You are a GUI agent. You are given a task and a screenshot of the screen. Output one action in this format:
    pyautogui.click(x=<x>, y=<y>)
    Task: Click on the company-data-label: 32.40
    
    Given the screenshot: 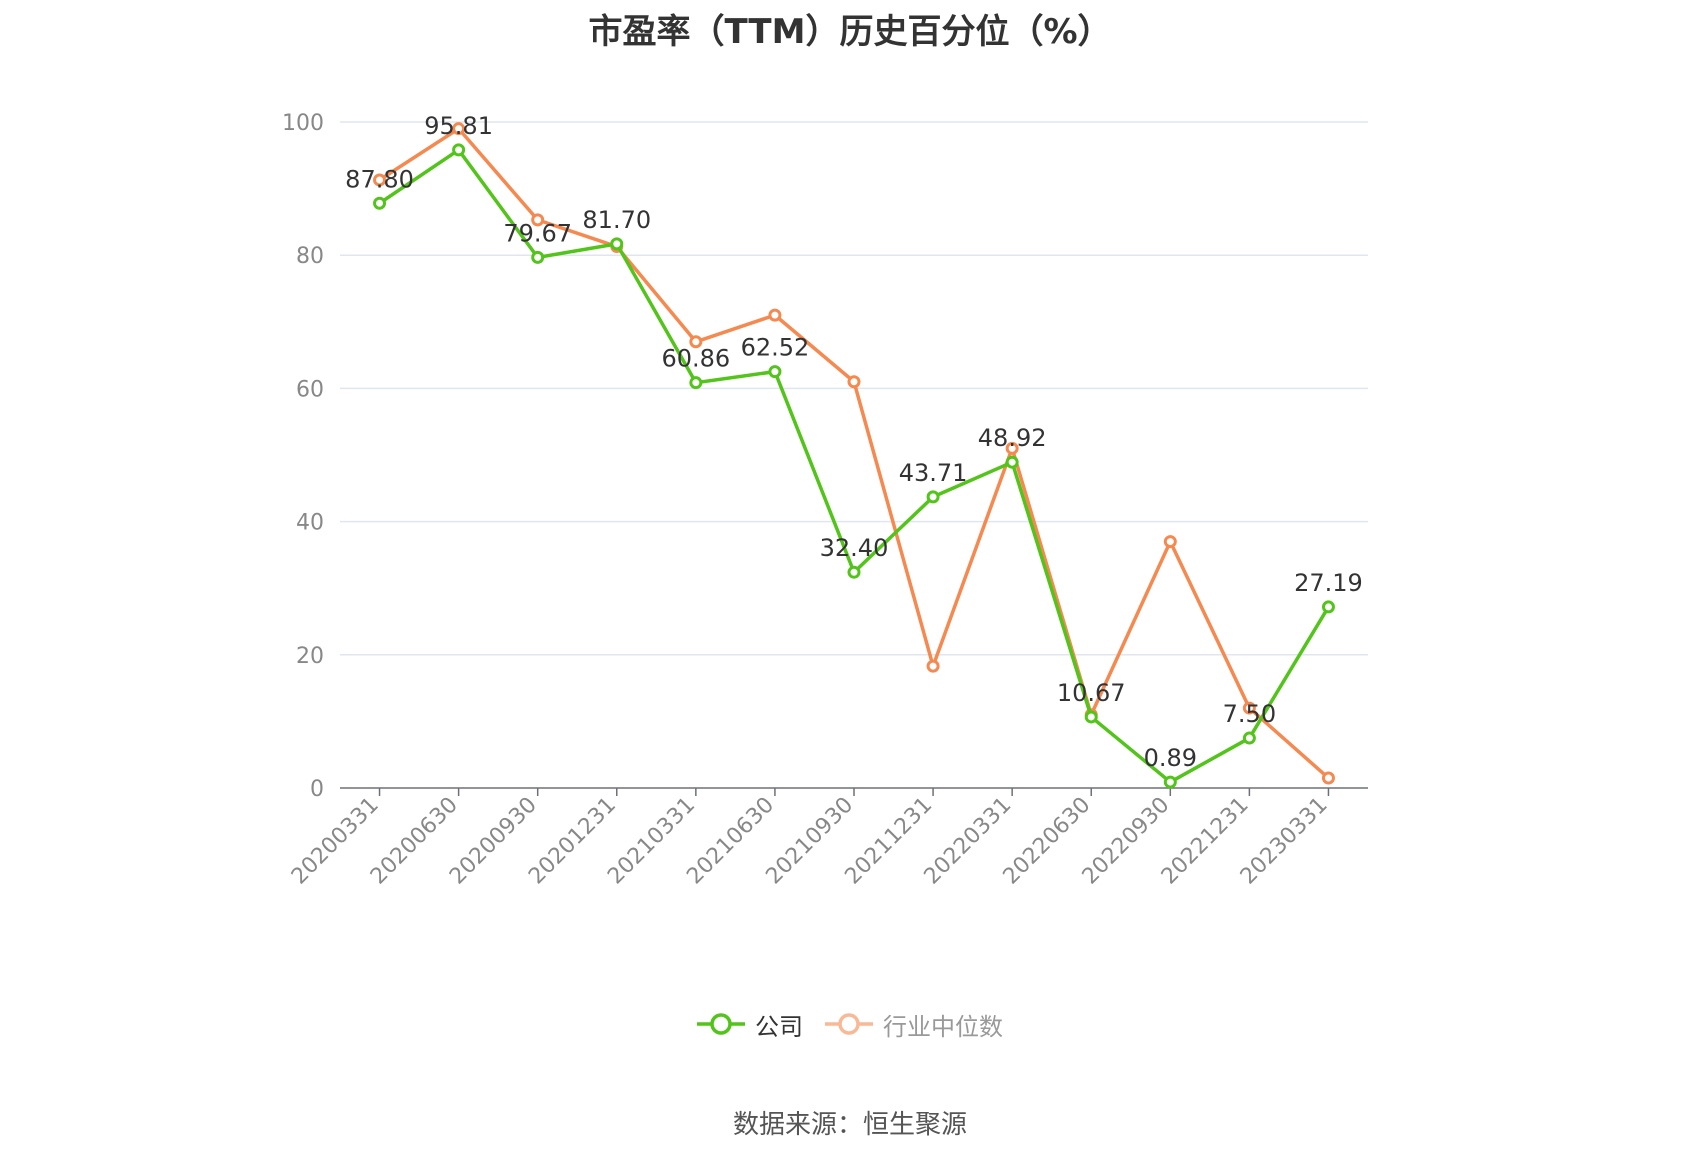 What is the action you would take?
    pyautogui.click(x=854, y=548)
    